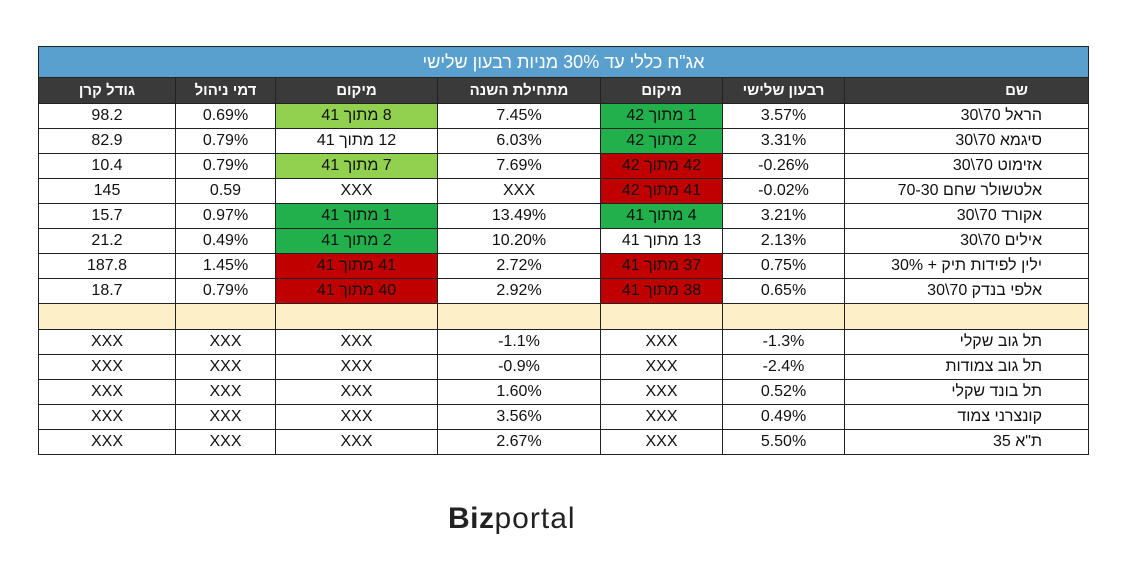 Image resolution: width=1122 pixels, height=566 pixels. Describe the element at coordinates (356, 116) in the screenshot. I see `rank-ytd-cell: 8 מתוך 41` at that location.